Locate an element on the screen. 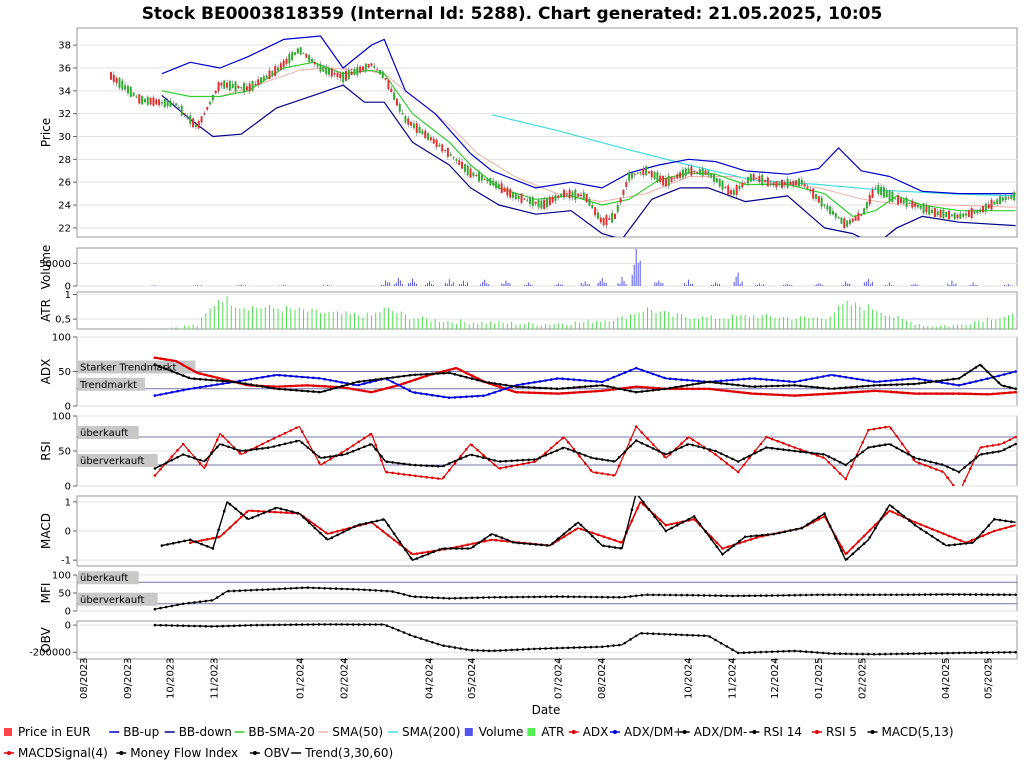 The width and height of the screenshot is (1024, 768). adx-ytick-label: 50 is located at coordinates (64, 372).